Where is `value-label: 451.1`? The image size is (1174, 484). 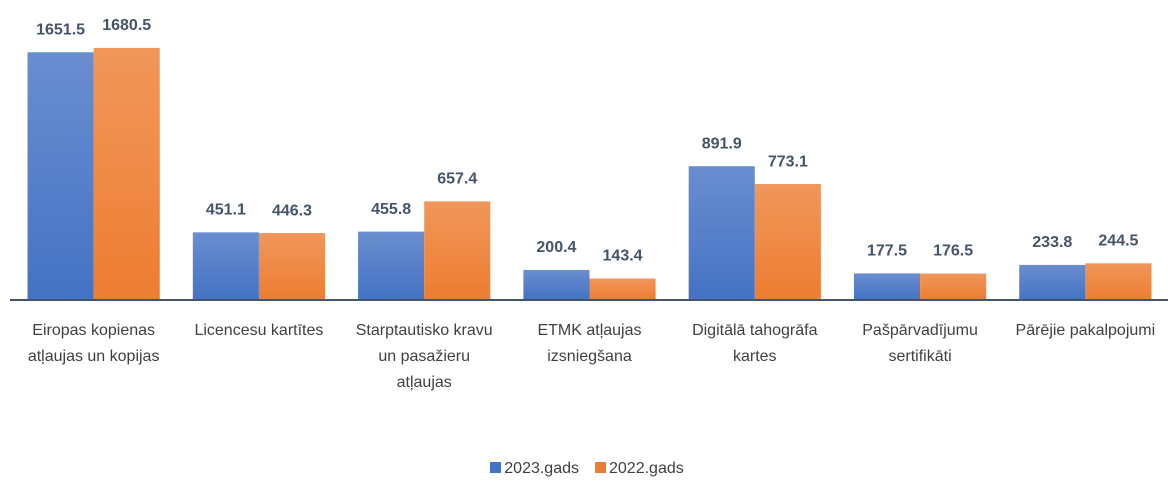
value-label: 451.1 is located at coordinates (226, 210).